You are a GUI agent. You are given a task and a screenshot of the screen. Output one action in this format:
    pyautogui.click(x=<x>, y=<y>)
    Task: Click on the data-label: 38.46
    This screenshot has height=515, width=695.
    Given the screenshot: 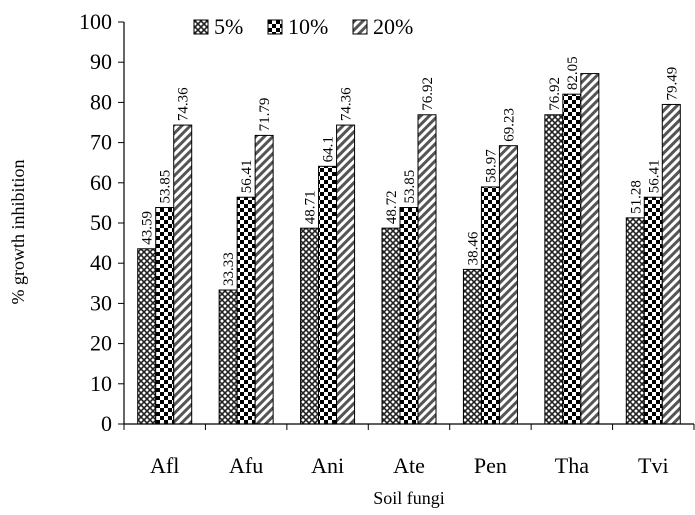 What is the action you would take?
    pyautogui.click(x=473, y=248)
    